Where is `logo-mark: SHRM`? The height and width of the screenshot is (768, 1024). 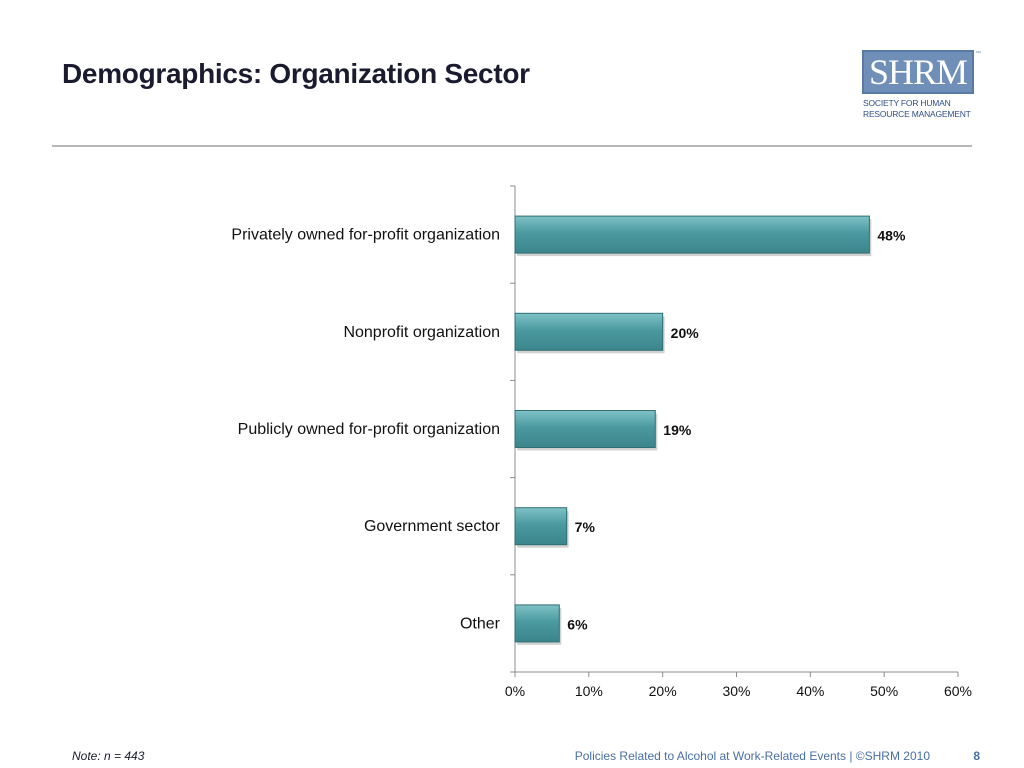
logo-mark: SHRM is located at coordinates (918, 72).